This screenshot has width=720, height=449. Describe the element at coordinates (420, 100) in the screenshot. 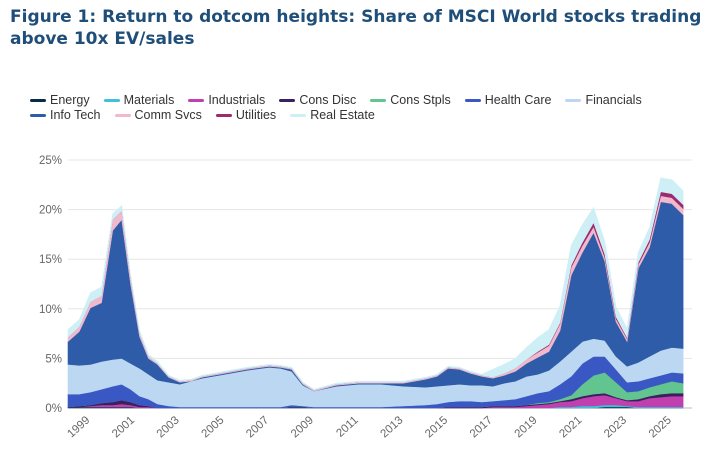

I see `legend-label: Cons Stpls` at that location.